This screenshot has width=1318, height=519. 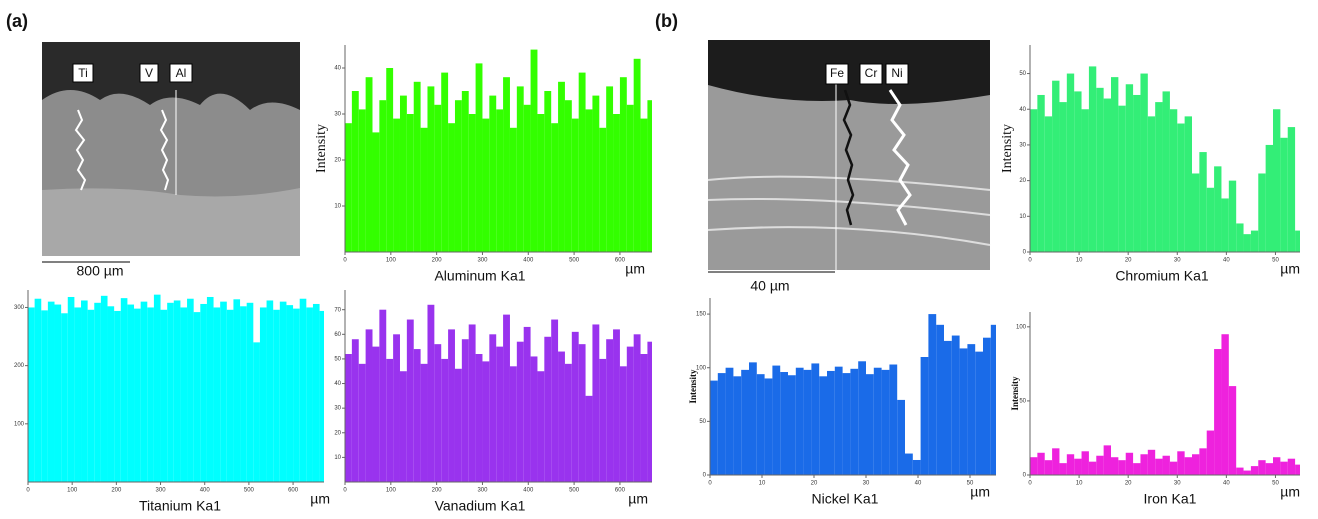 What do you see at coordinates (337, 335) in the screenshot?
I see `y-tick-label: 60` at bounding box center [337, 335].